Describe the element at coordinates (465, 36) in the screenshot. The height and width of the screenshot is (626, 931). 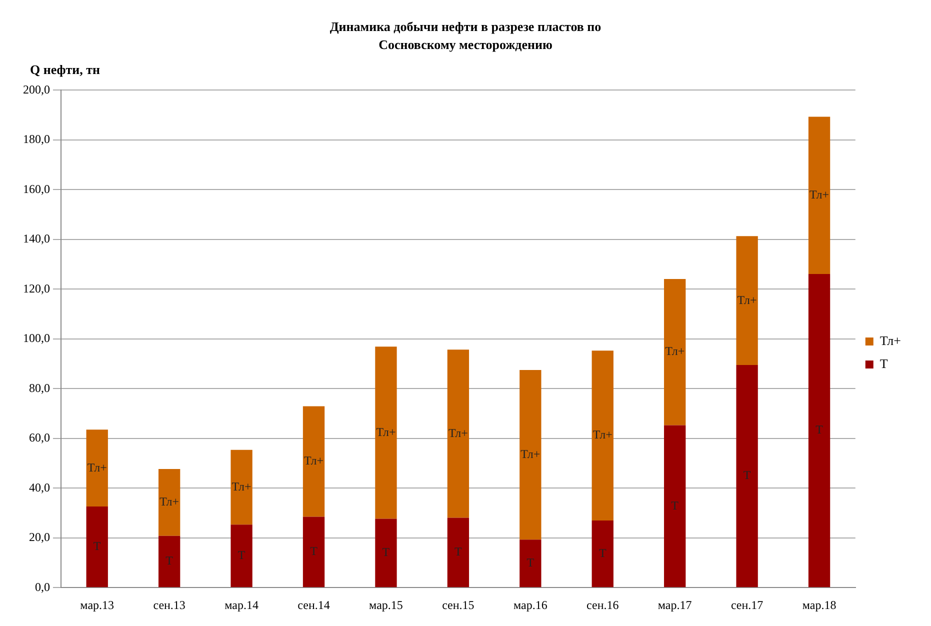
I see `chart-title: Динамика добычи нефти в разрезе пластов по Сосновскому месторождению` at that location.